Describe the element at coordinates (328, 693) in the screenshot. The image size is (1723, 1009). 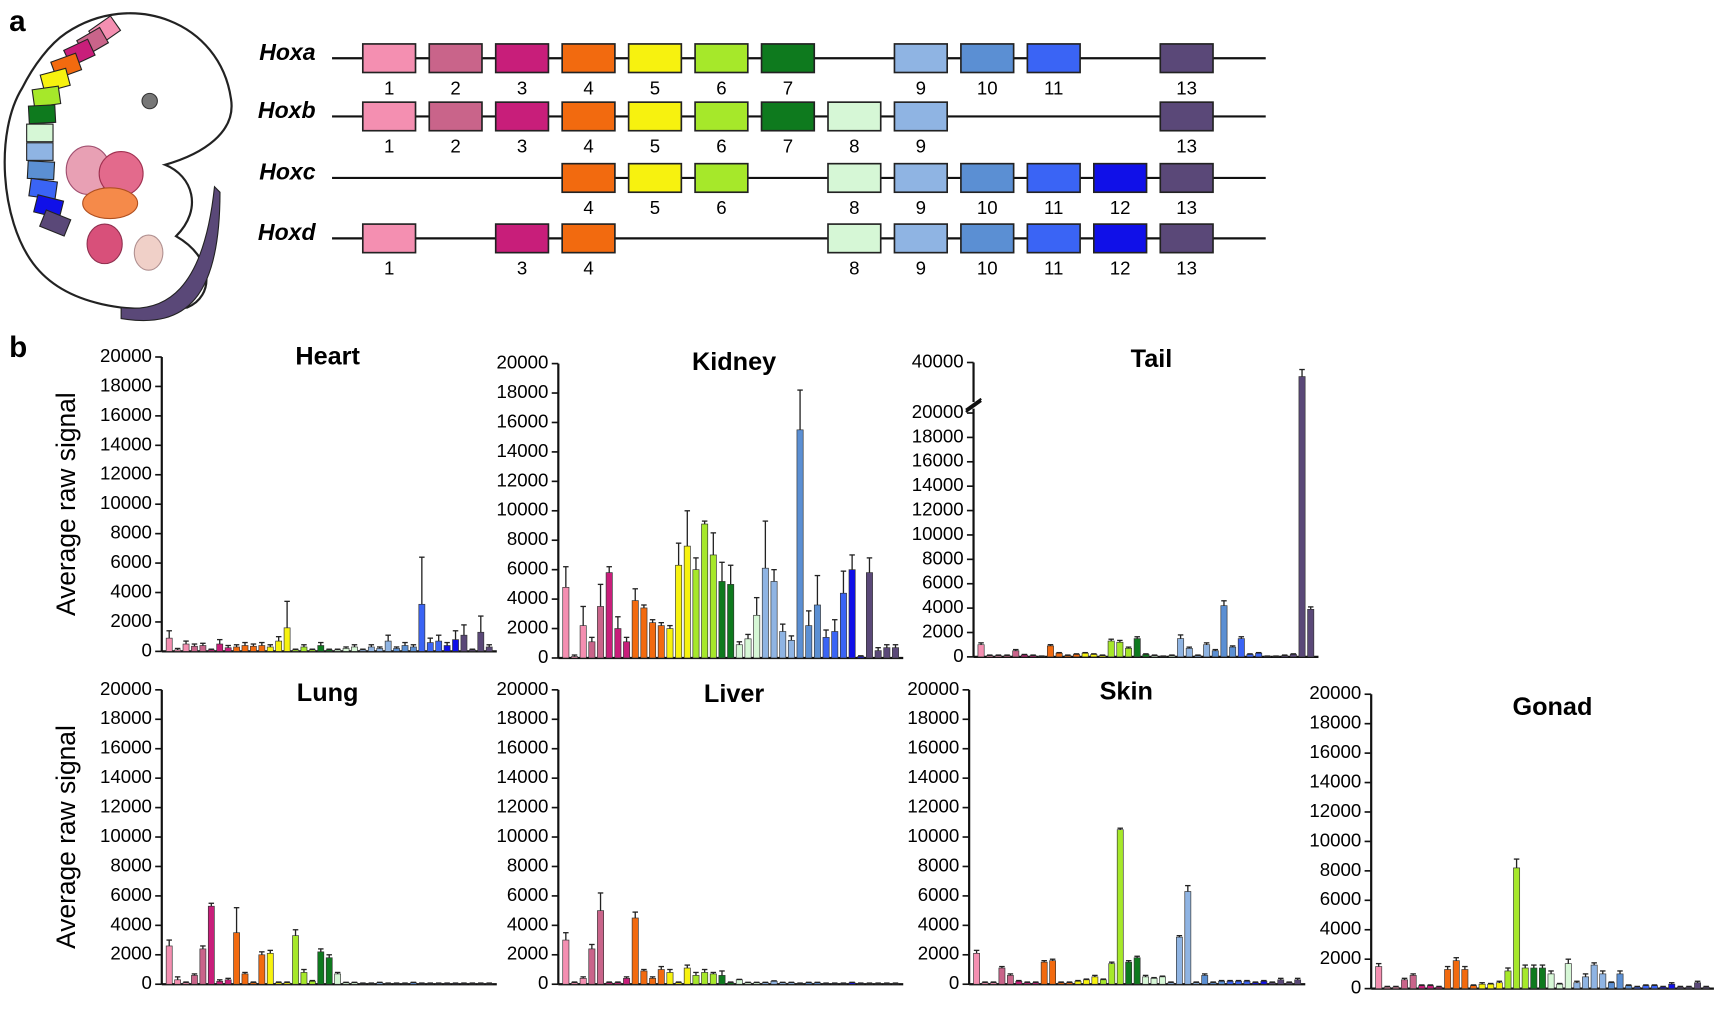
I see `chart-title: Lung` at that location.